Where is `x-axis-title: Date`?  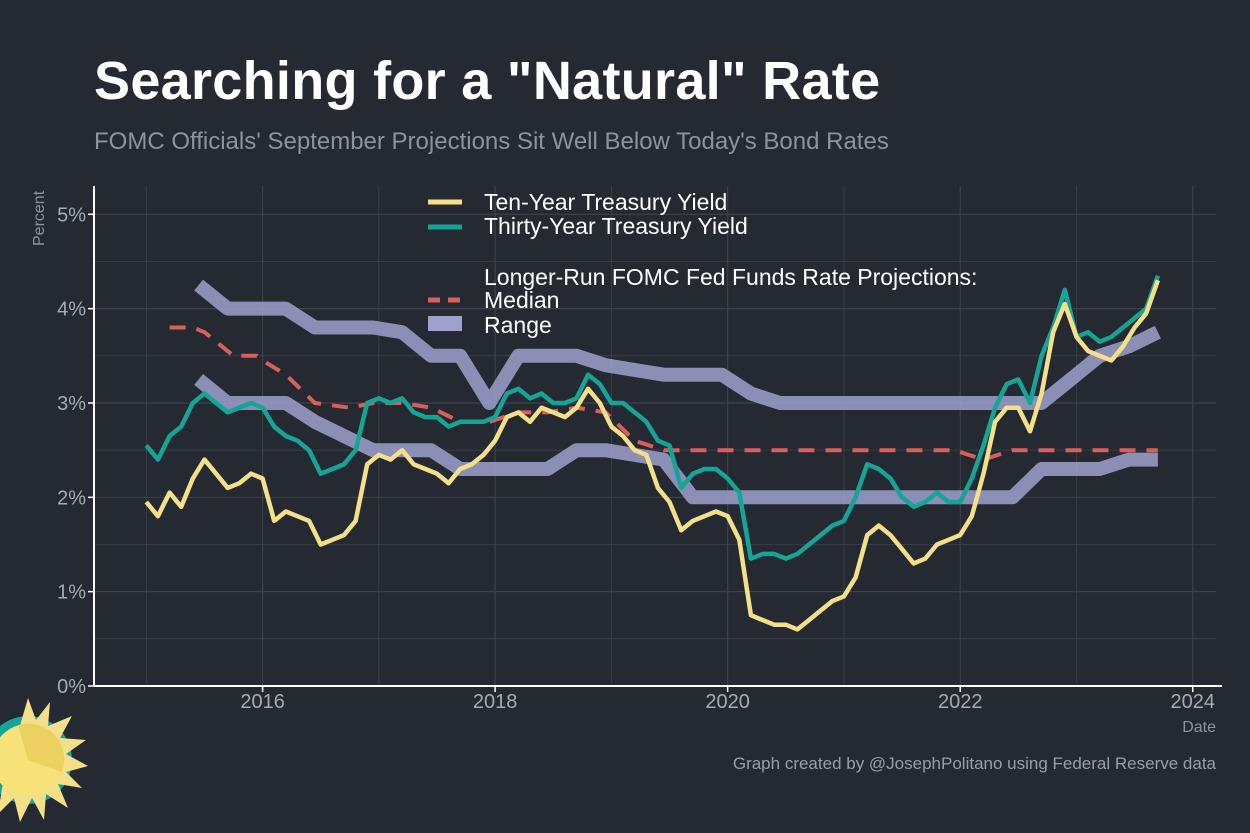 x-axis-title: Date is located at coordinates (1199, 727).